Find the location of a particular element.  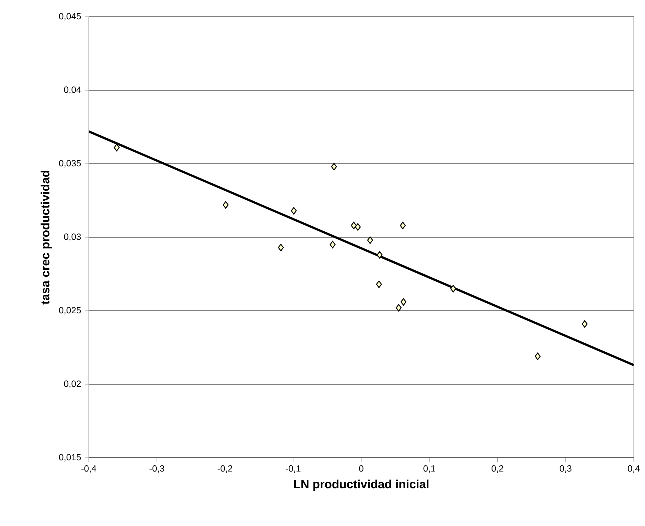

x-tick-label: 0,1 is located at coordinates (430, 469).